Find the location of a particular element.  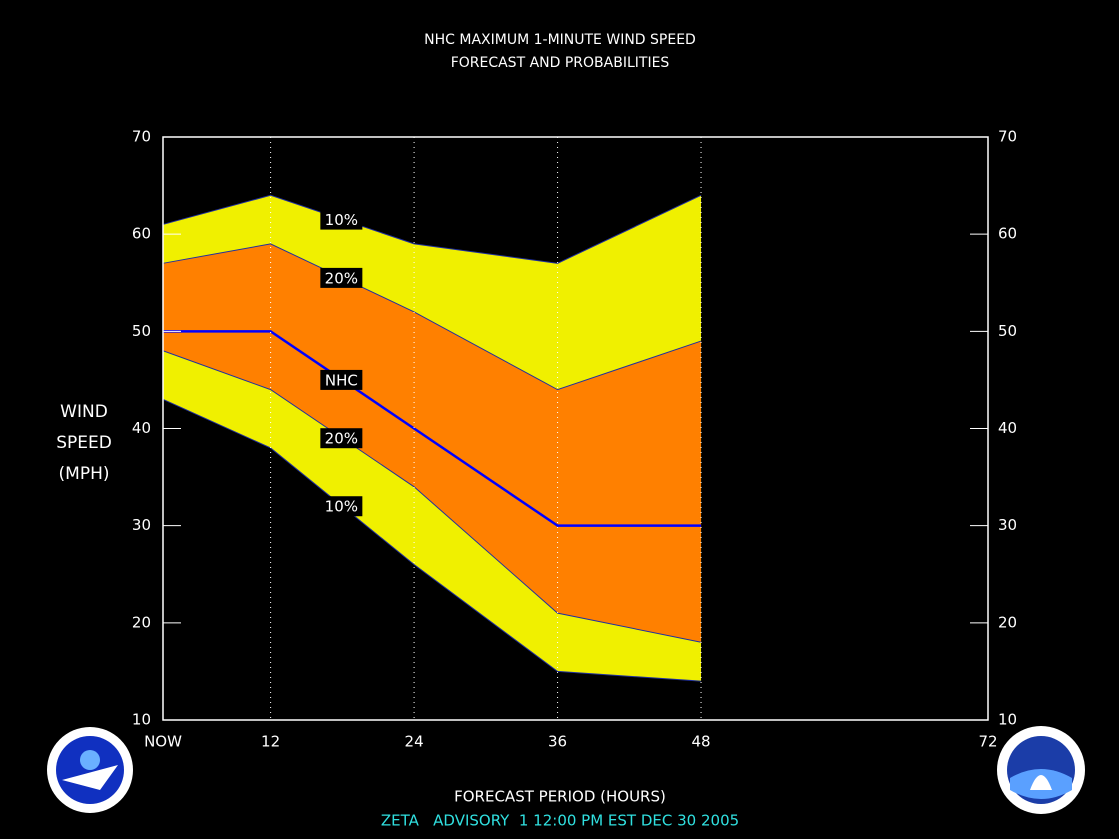

footer: ZETA ADVISORY 1 12:00 PM EST DEC 30 2005 is located at coordinates (560, 821).